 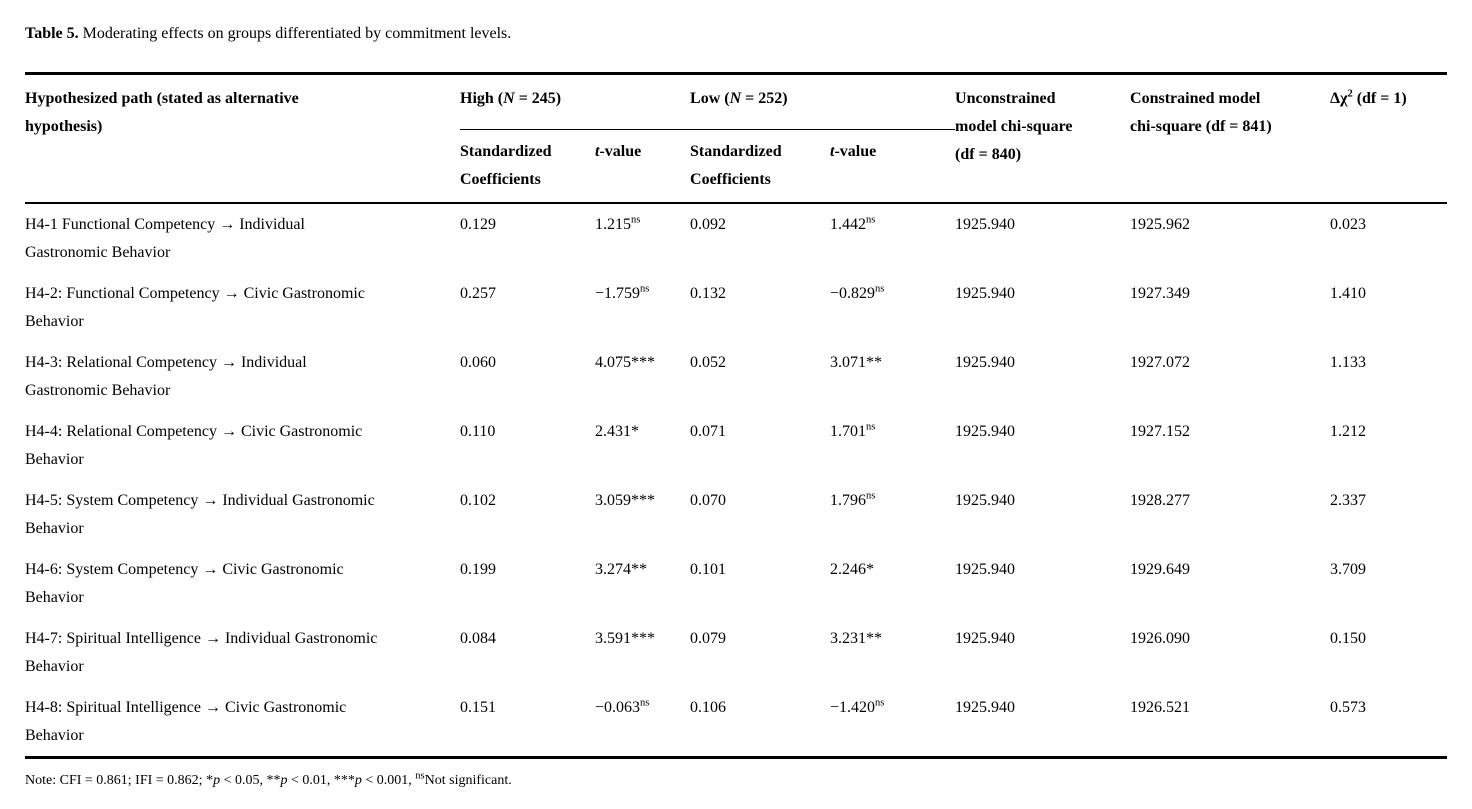 I want to click on cell-low-coeff: 0.079, so click(x=708, y=638).